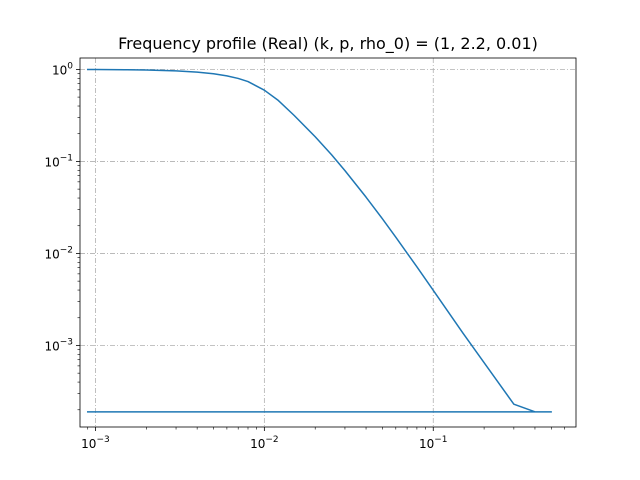 The width and height of the screenshot is (640, 480). What do you see at coordinates (264, 443) in the screenshot?
I see `x-tick-label: 10⁻²` at bounding box center [264, 443].